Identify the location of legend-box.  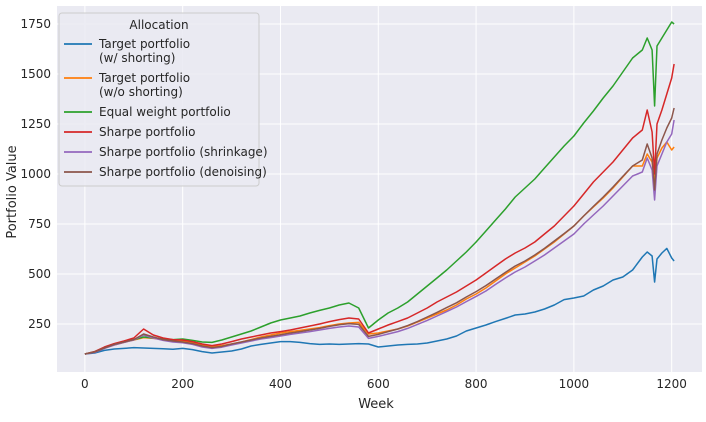
(159, 99).